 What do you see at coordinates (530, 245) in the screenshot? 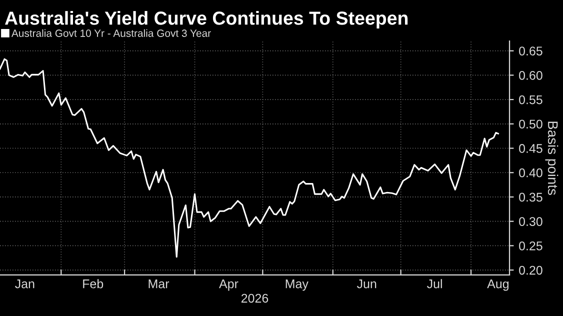
I see `y-tick-label: 0.25` at bounding box center [530, 245].